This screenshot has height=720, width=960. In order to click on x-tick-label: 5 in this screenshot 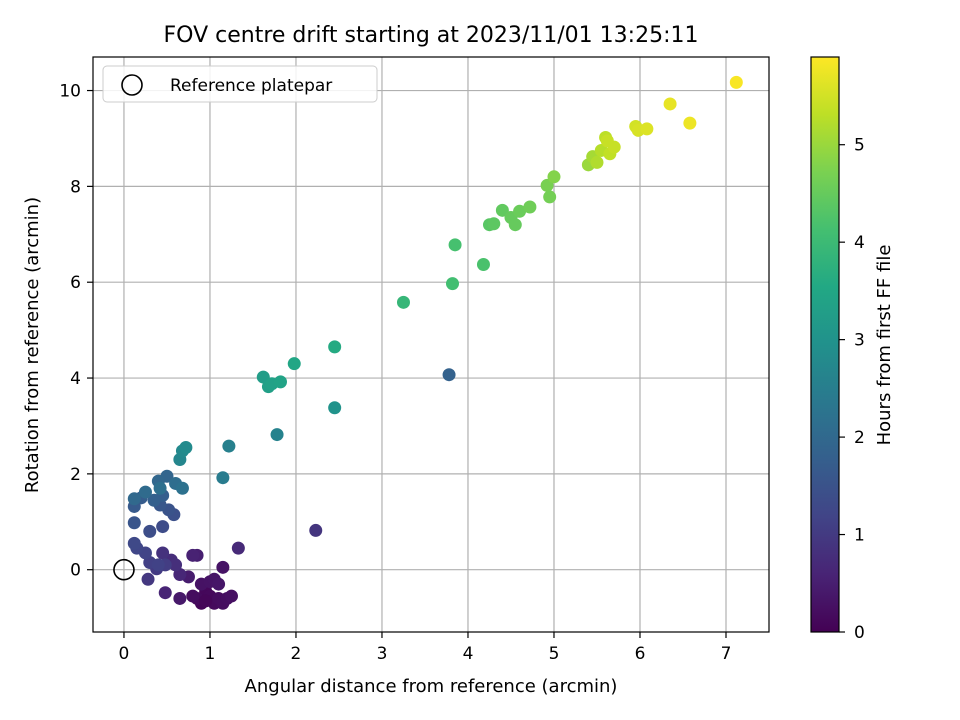, I will do `click(554, 654)`.